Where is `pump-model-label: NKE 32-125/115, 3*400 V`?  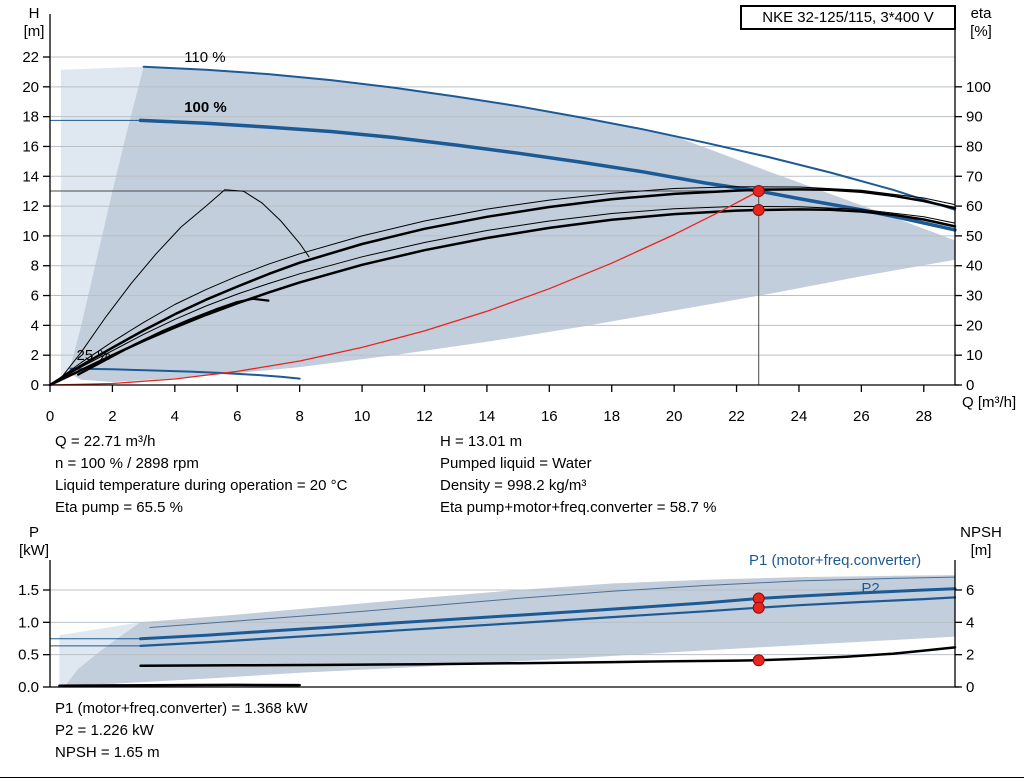
pump-model-label: NKE 32-125/115, 3*400 V is located at coordinates (848, 17).